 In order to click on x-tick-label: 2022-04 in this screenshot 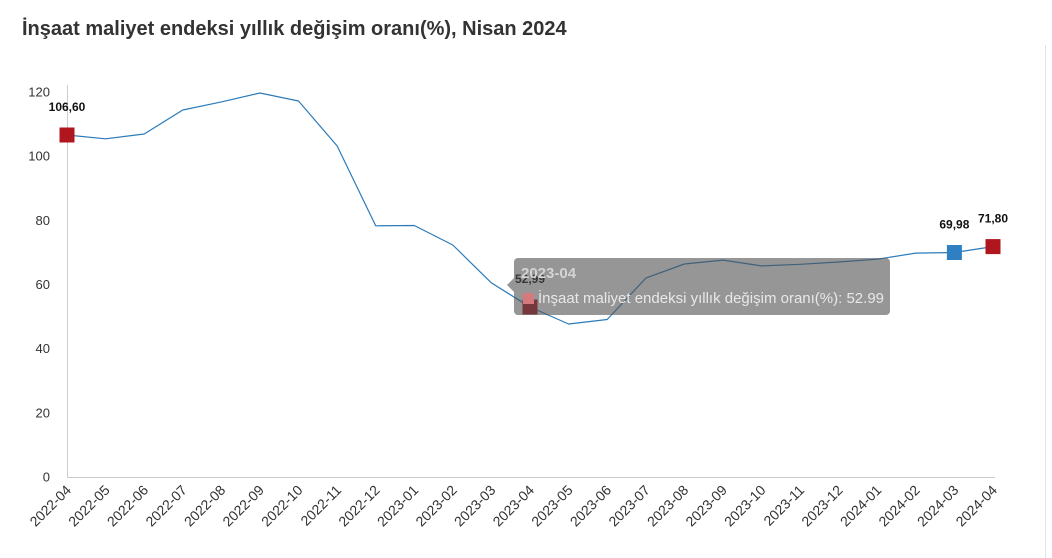, I will do `click(50, 506)`.